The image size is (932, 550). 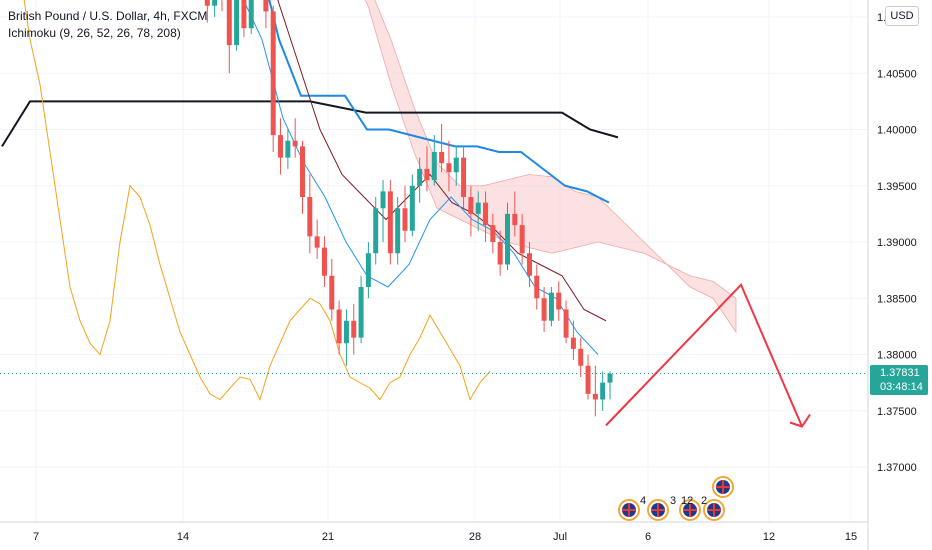 What do you see at coordinates (897, 412) in the screenshot?
I see `price-tick-label: 1.37500` at bounding box center [897, 412].